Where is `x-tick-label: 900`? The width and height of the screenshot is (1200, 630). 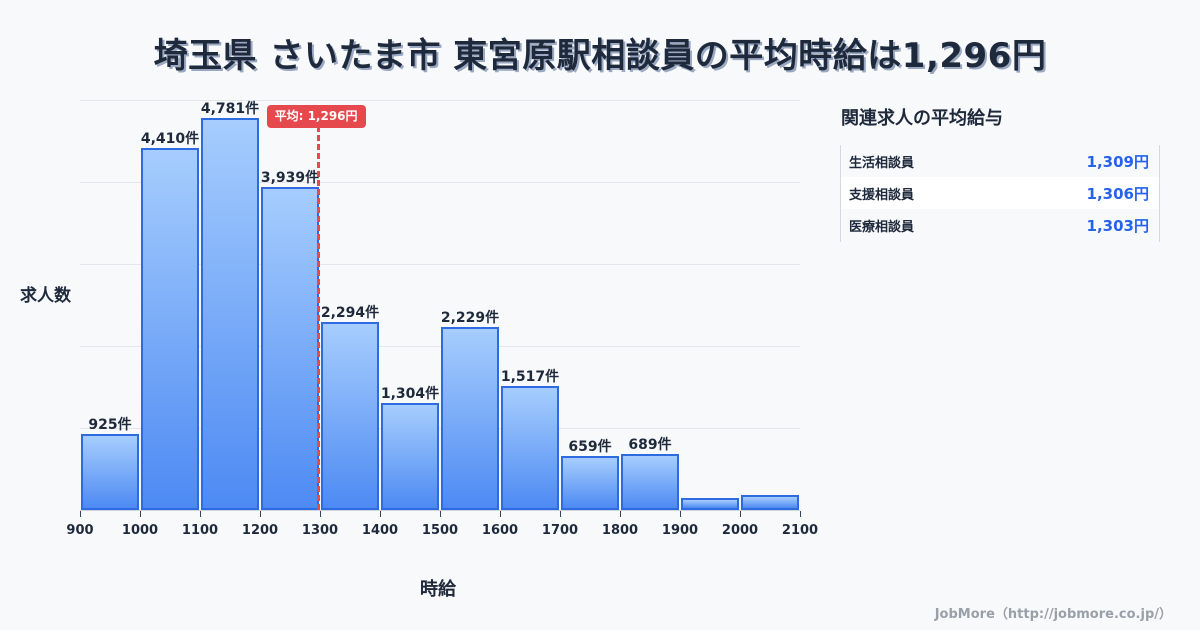
x-tick-label: 900 is located at coordinates (80, 530).